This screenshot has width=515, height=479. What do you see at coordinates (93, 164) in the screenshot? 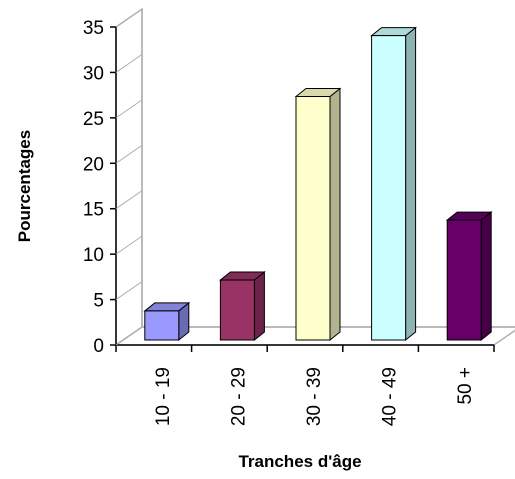
I see `y-tick-label: 20` at bounding box center [93, 164].